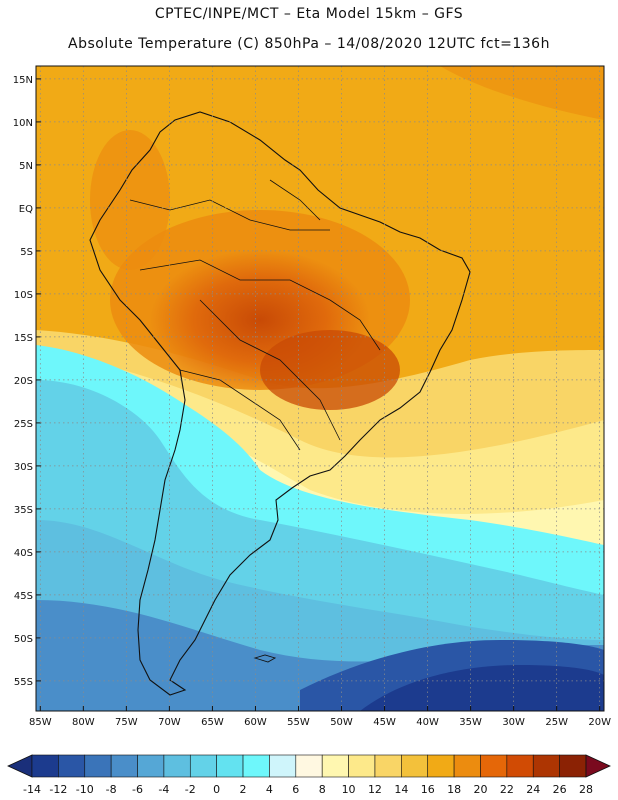 This screenshot has width=618, height=800. What do you see at coordinates (23, 80) in the screenshot?
I see `lat-tick-label: 15N` at bounding box center [23, 80].